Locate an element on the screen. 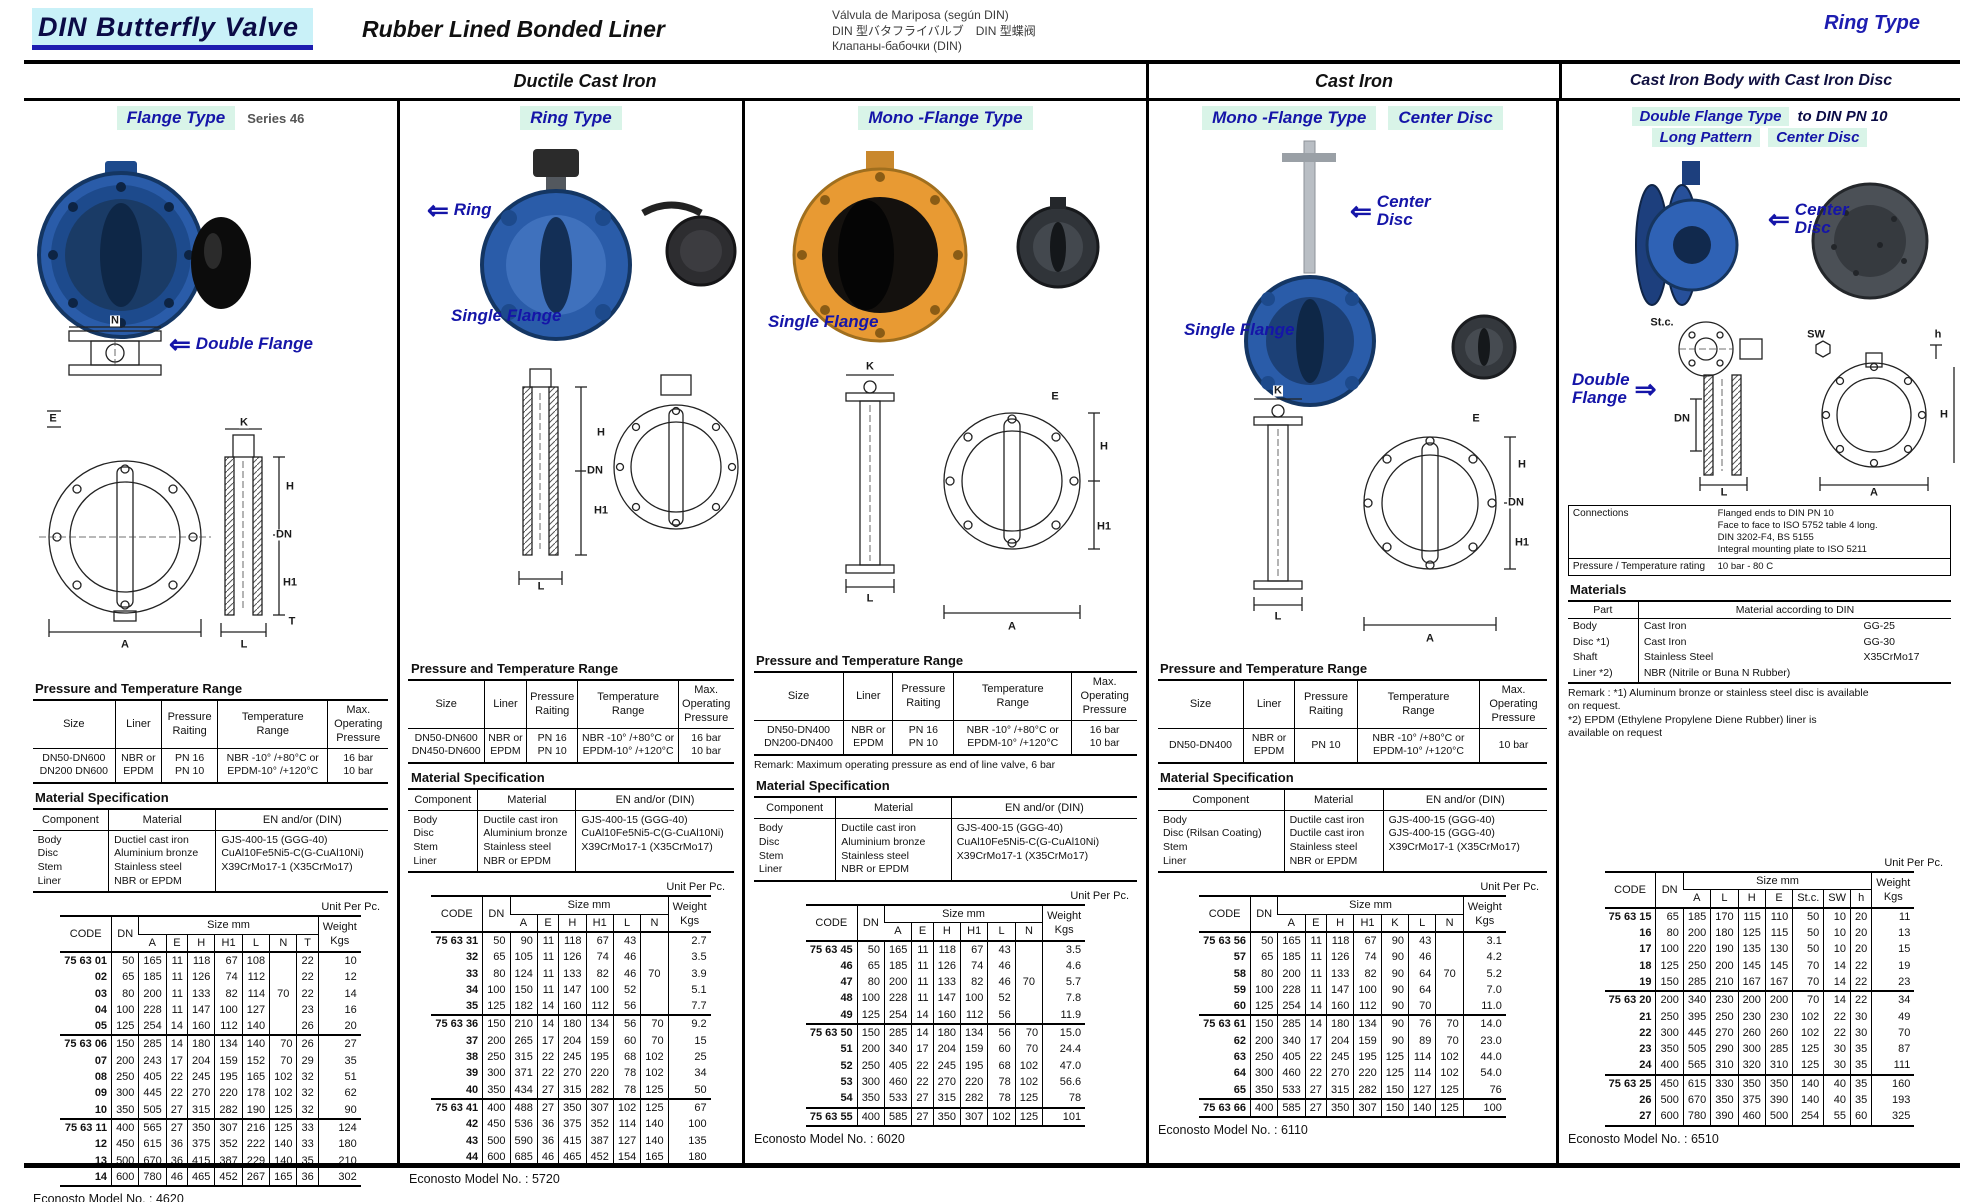 The image size is (1984, 1202). pt-title: Pressure and Temperature Range is located at coordinates (139, 688).